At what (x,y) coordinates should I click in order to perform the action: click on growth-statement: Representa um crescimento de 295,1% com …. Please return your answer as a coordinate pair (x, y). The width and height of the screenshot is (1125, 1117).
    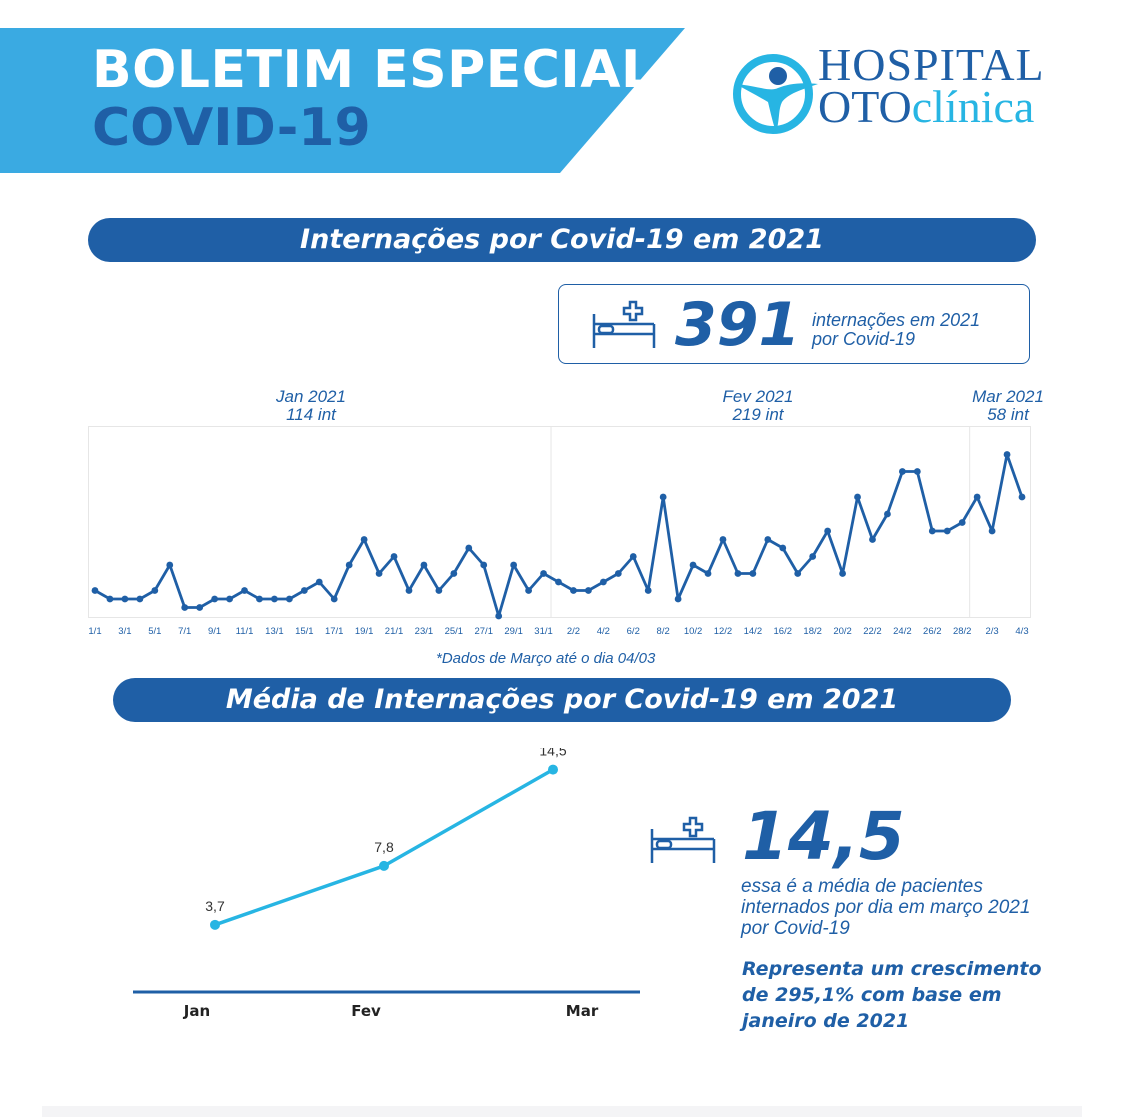
    Looking at the image, I should click on (892, 995).